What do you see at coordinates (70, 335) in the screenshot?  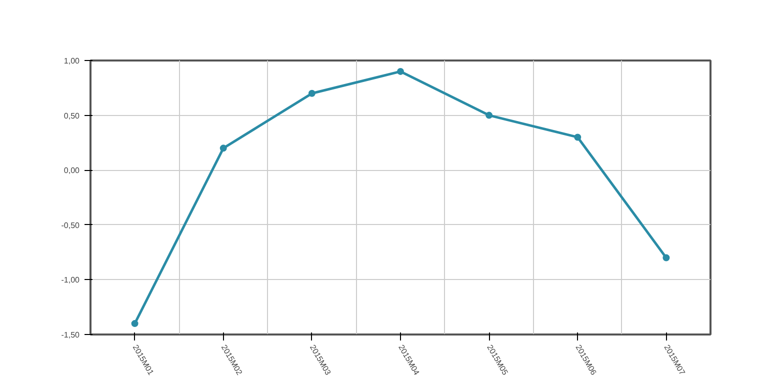 I see `y-tick-label: -1,50` at bounding box center [70, 335].